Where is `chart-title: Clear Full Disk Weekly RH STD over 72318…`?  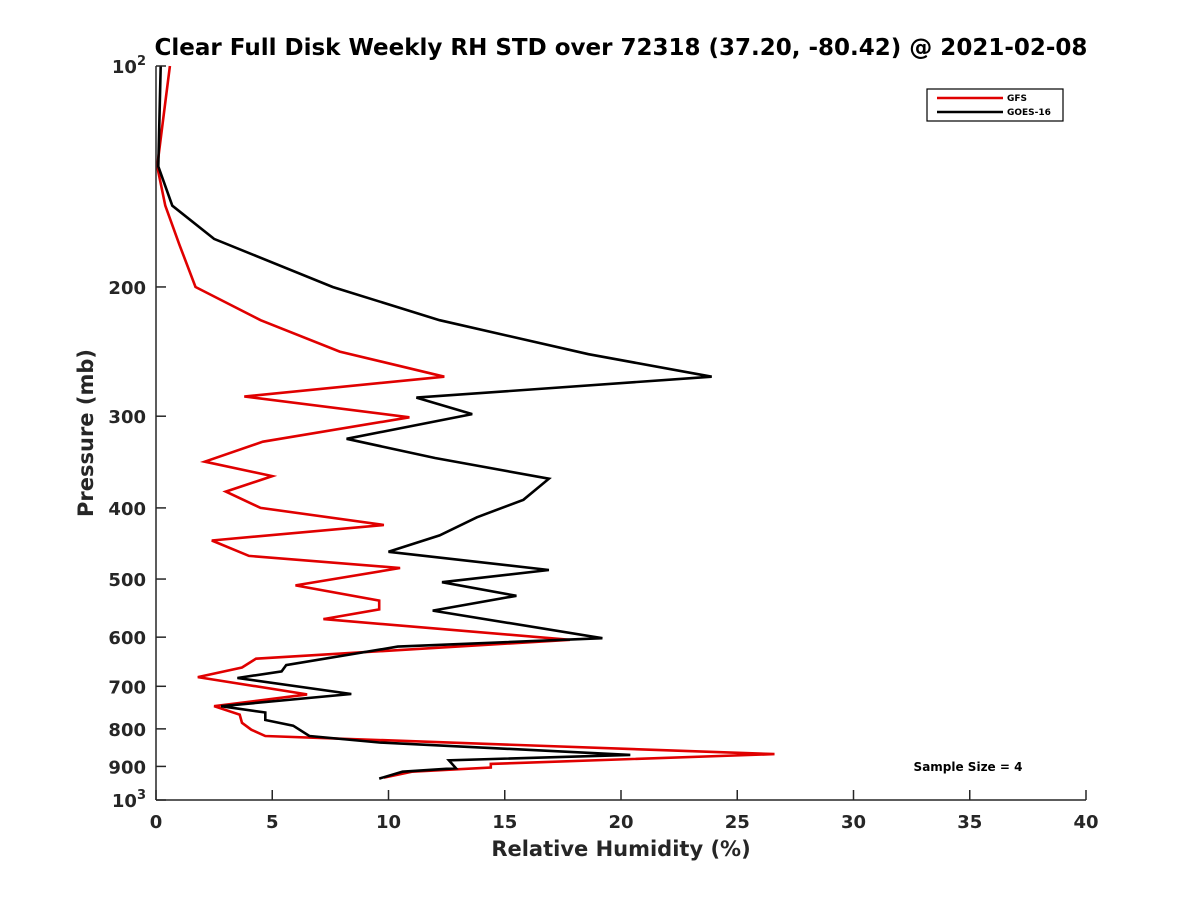 chart-title: Clear Full Disk Weekly RH STD over 72318… is located at coordinates (621, 48).